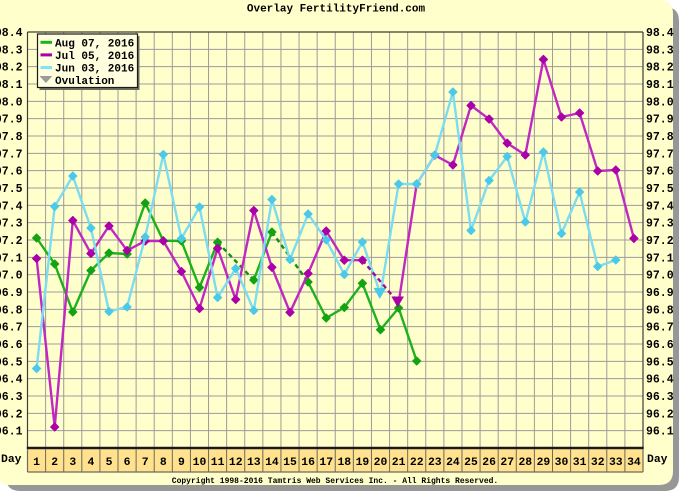 The image size is (679, 491). Describe the element at coordinates (84, 82) in the screenshot. I see `svg-text: Ovulation` at that location.